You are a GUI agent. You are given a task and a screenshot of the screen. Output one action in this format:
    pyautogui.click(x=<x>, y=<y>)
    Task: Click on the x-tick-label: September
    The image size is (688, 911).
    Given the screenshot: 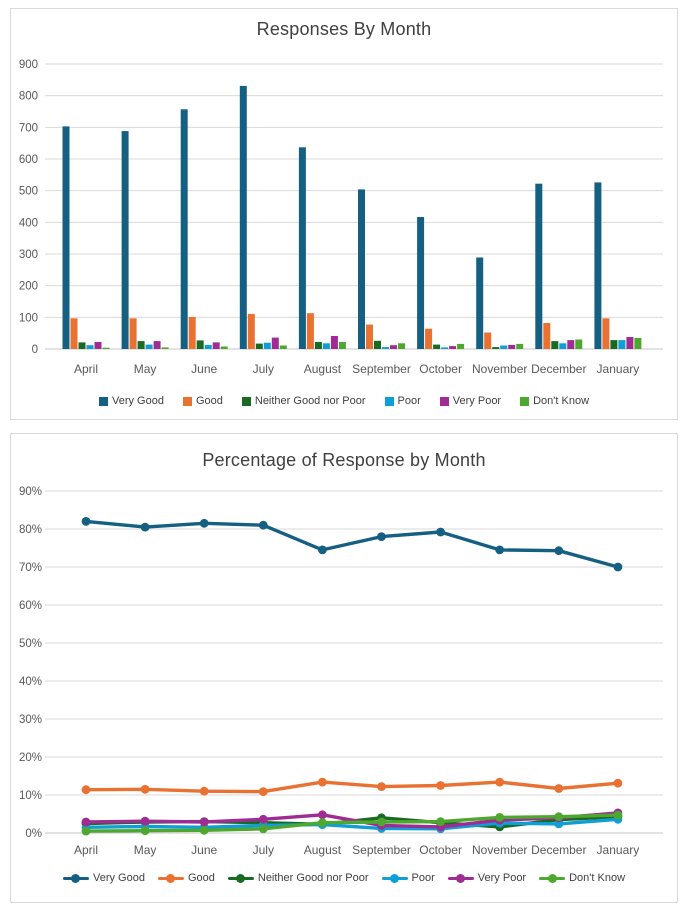 What is the action you would take?
    pyautogui.click(x=381, y=850)
    